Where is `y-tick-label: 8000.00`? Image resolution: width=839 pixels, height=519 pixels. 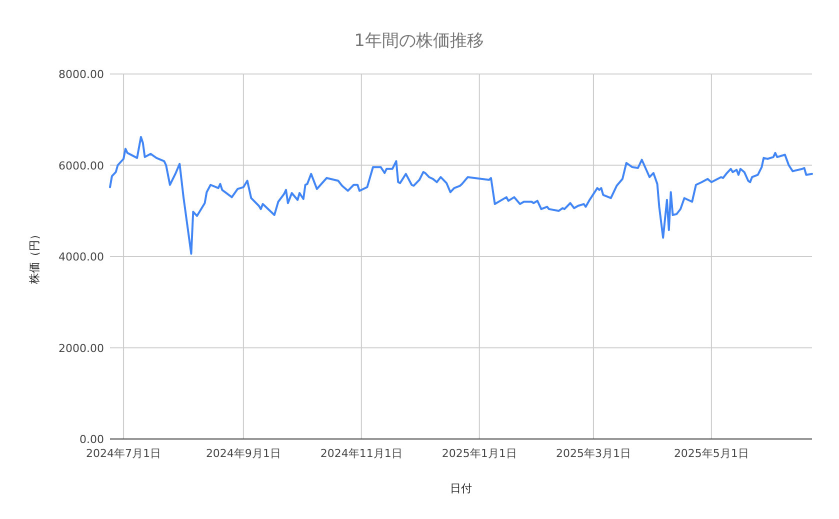
y-tick-label: 8000.00 is located at coordinates (81, 74).